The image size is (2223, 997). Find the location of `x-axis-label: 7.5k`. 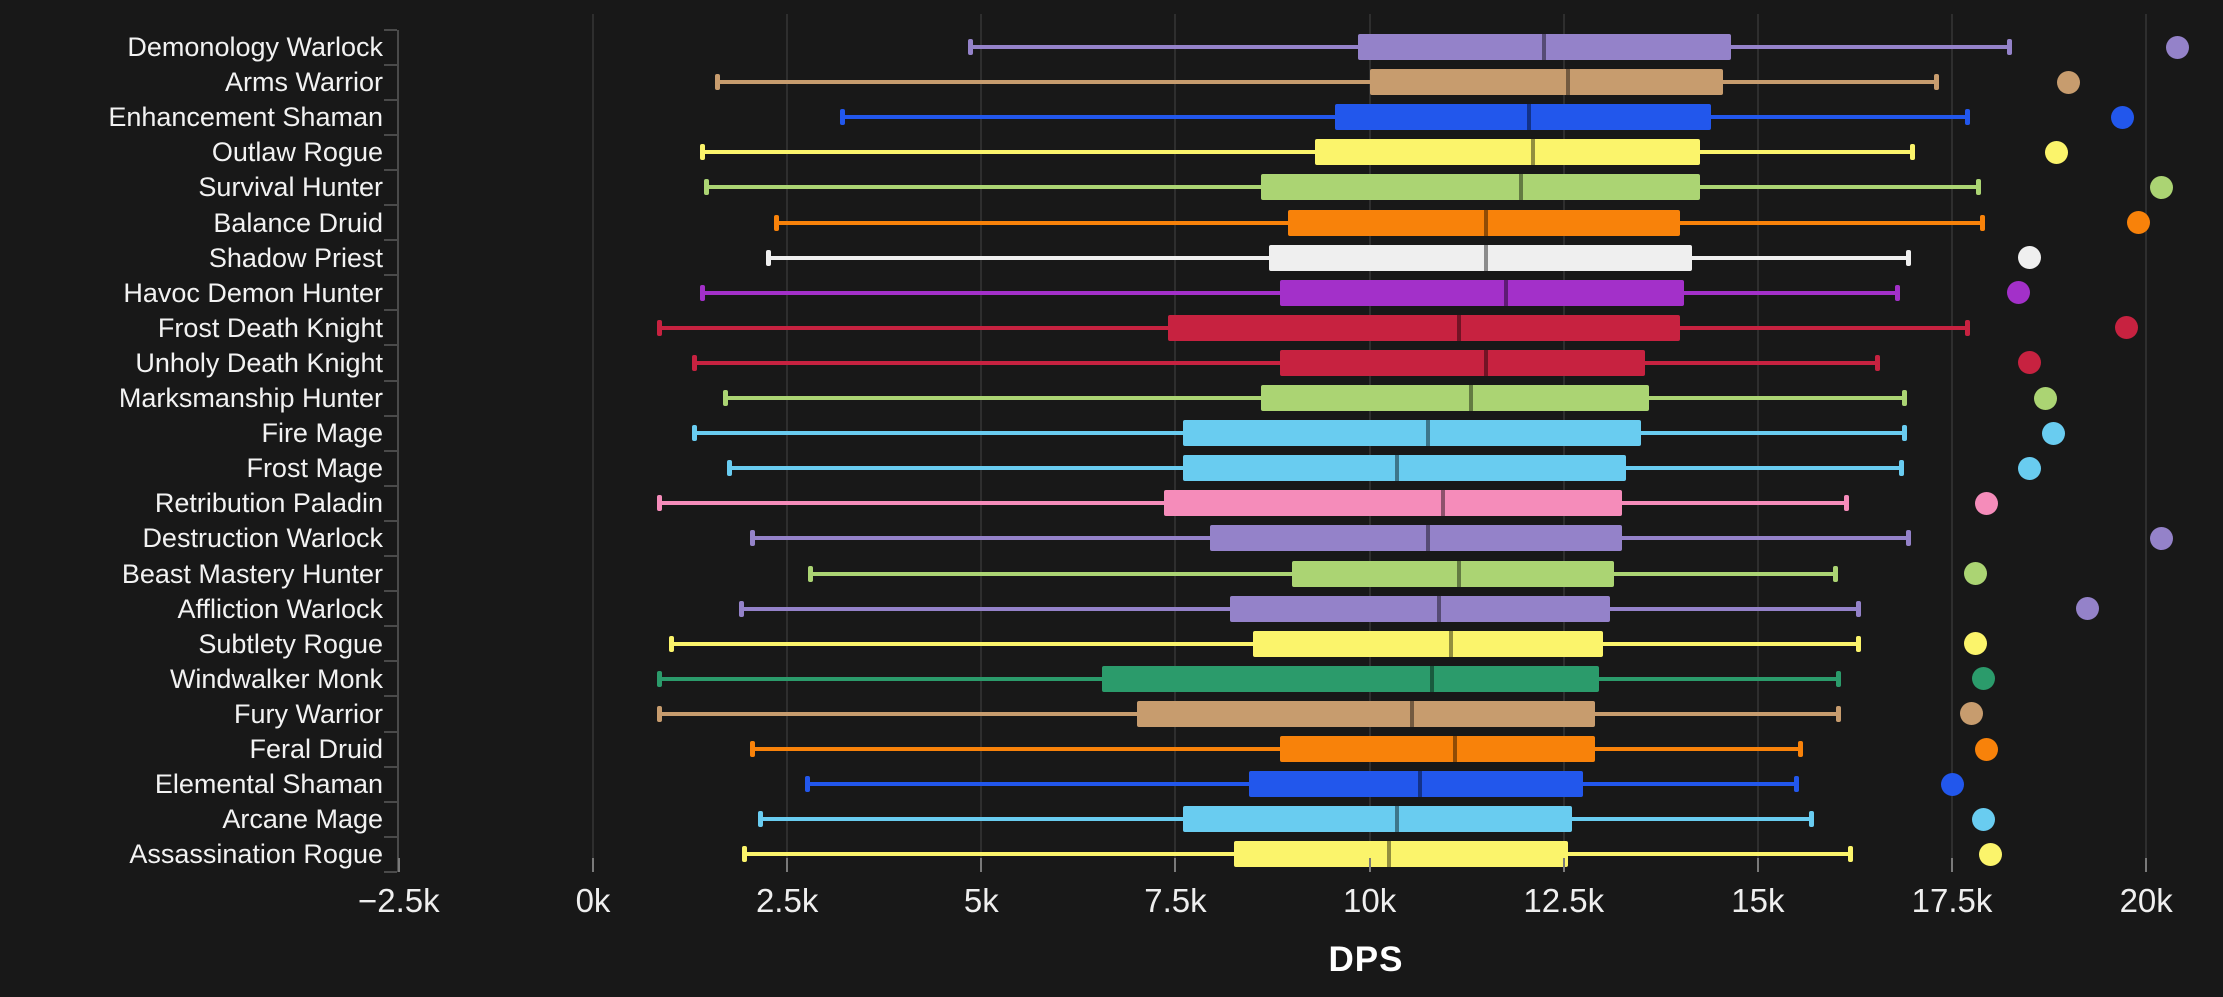

x-axis-label: 7.5k is located at coordinates (1175, 900).